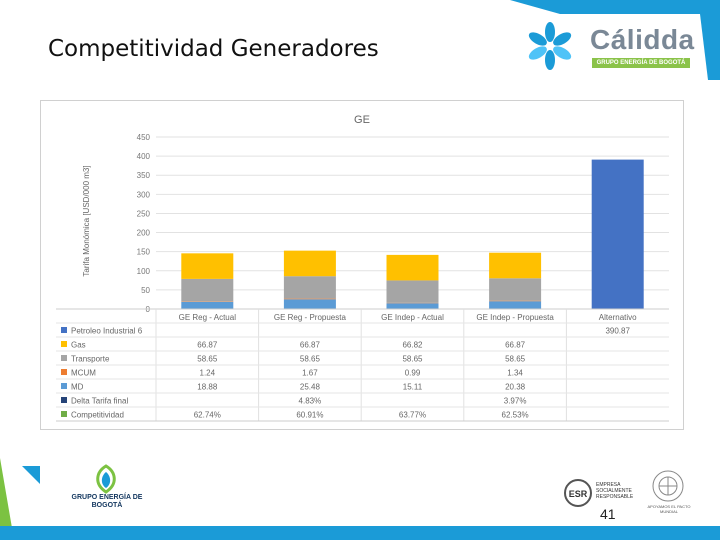  What do you see at coordinates (86, 220) in the screenshot?
I see `y-axis-label: Tarifa Monómica [USD/000 m3]` at bounding box center [86, 220].